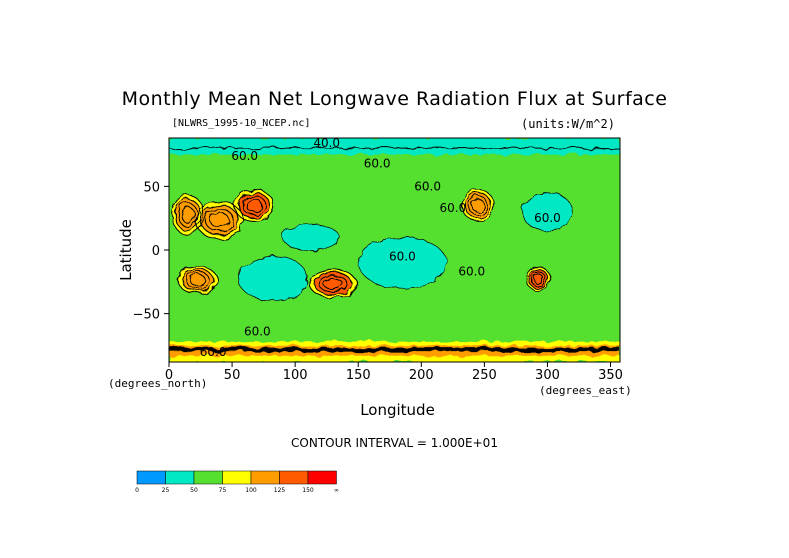 This screenshot has height=558, width=789. Describe the element at coordinates (158, 383) in the screenshot. I see `x-unit-label: (degrees_north)` at that location.